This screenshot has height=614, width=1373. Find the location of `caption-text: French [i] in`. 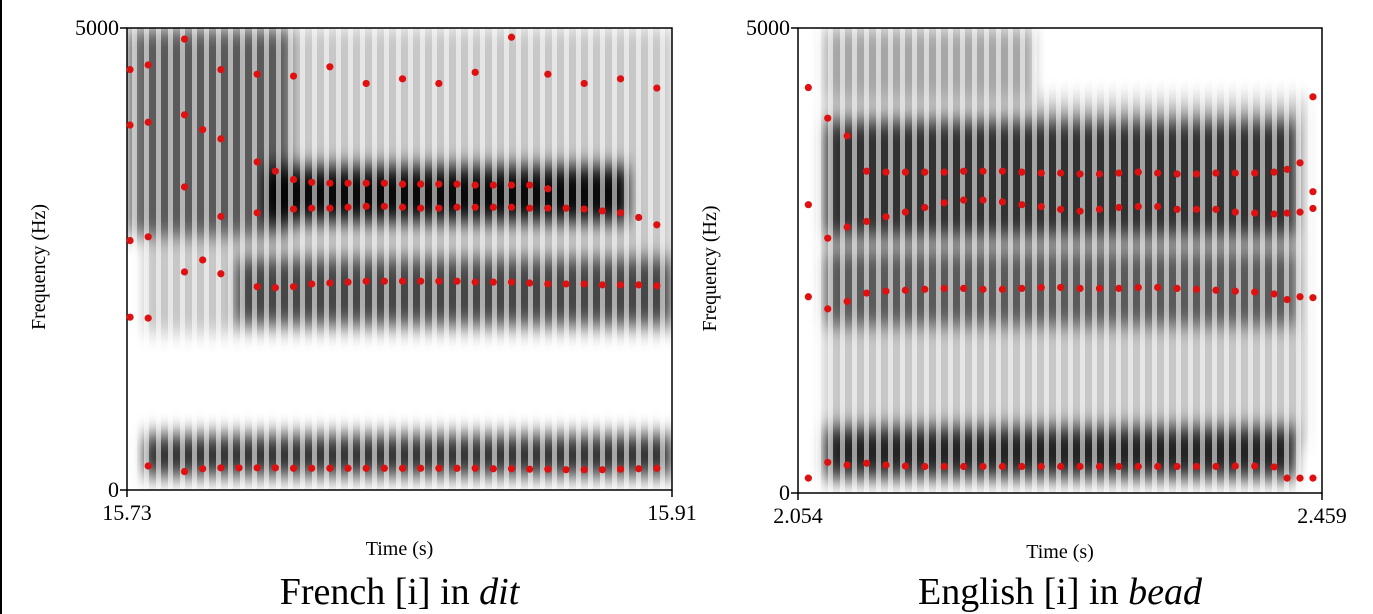

caption-text: French [i] in is located at coordinates (379, 592).